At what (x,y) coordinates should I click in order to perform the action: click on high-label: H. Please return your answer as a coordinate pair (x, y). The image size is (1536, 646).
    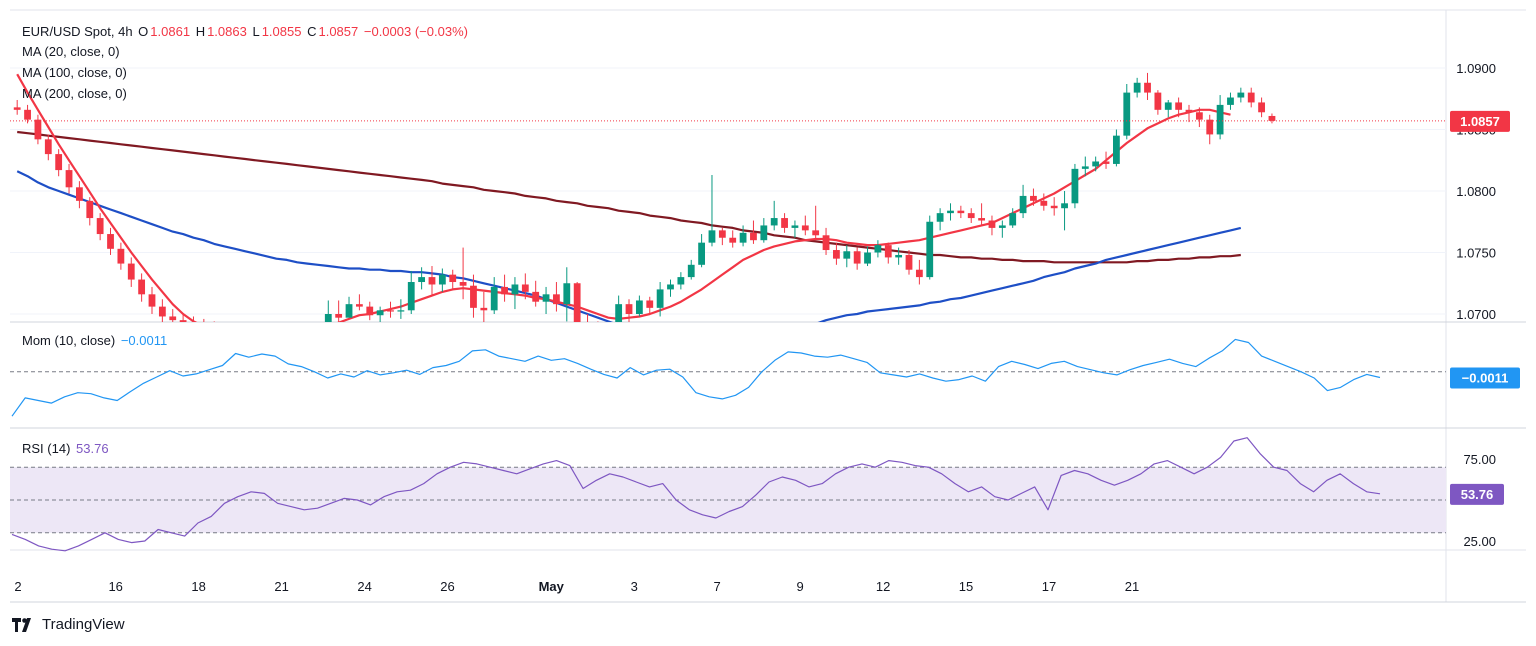
    Looking at the image, I should click on (200, 31).